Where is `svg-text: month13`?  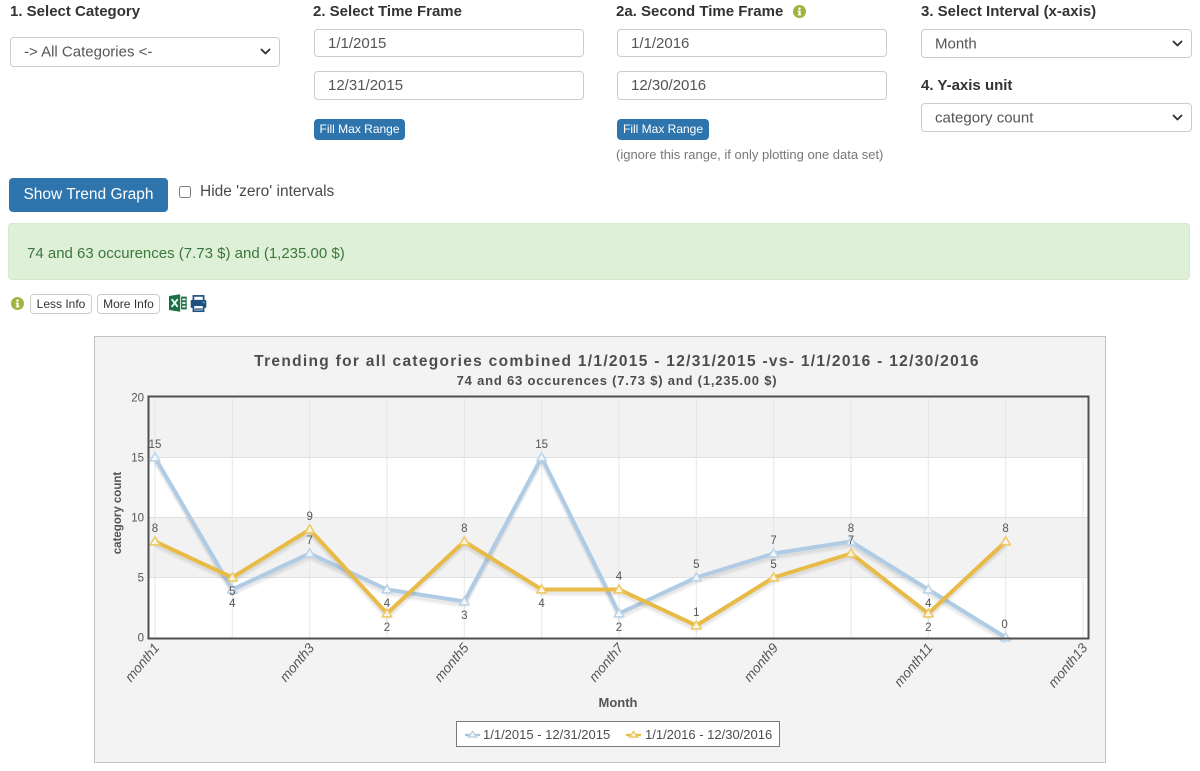 svg-text: month13 is located at coordinates (1068, 665).